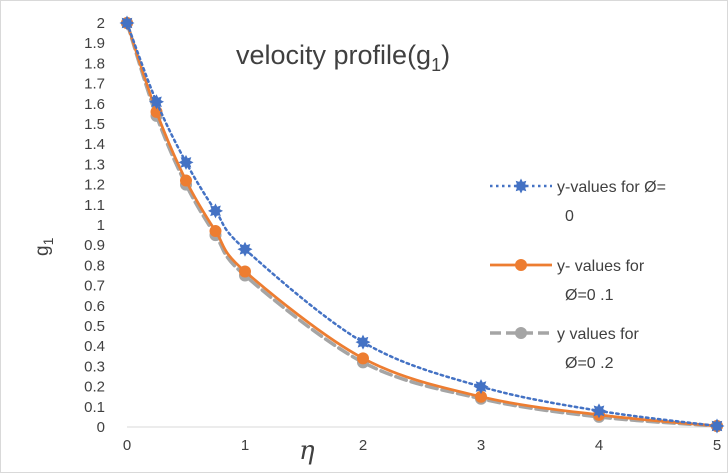  Describe the element at coordinates (48, 241) in the screenshot. I see `y-axis-label-subscript: 1` at that location.